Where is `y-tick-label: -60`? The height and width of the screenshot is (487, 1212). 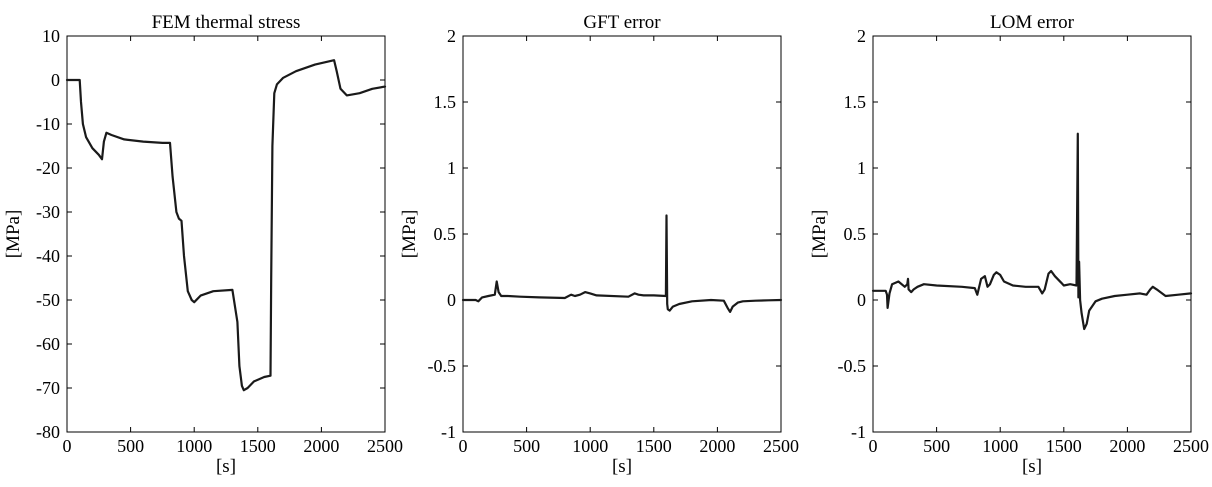 y-tick-label: -60 is located at coordinates (48, 344).